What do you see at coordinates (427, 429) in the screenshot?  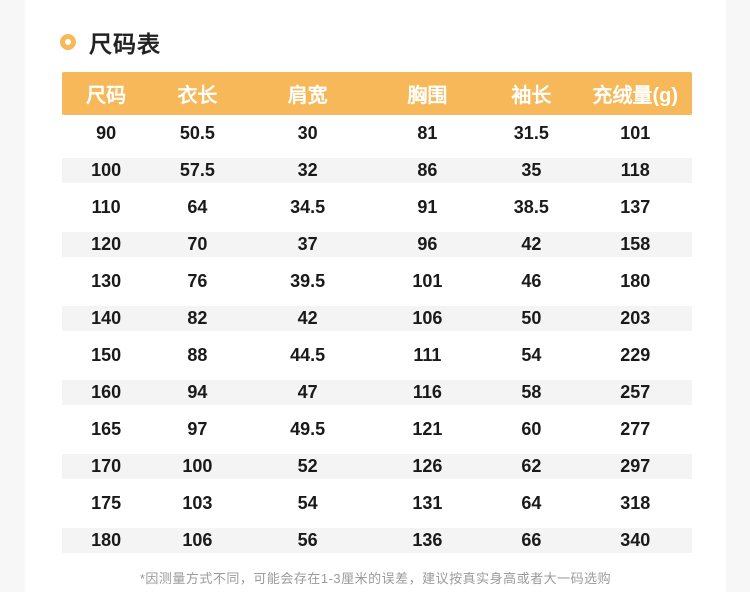 I see `table-cell: 121` at bounding box center [427, 429].